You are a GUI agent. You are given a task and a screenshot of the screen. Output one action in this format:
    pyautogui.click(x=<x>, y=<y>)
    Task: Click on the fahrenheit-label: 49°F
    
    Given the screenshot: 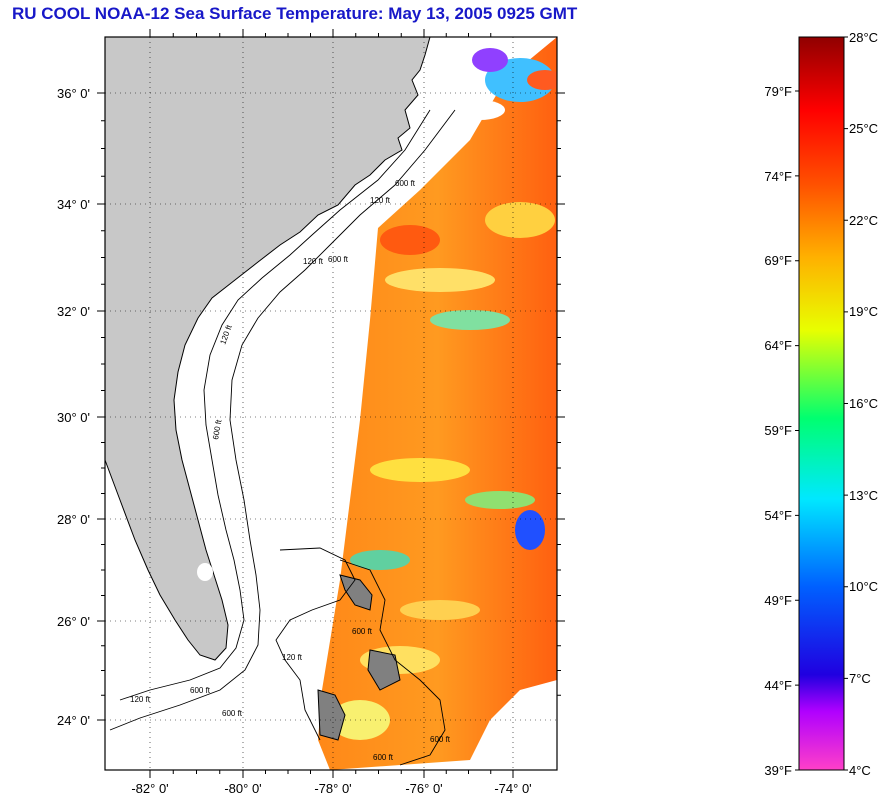 What is the action you would take?
    pyautogui.click(x=778, y=600)
    